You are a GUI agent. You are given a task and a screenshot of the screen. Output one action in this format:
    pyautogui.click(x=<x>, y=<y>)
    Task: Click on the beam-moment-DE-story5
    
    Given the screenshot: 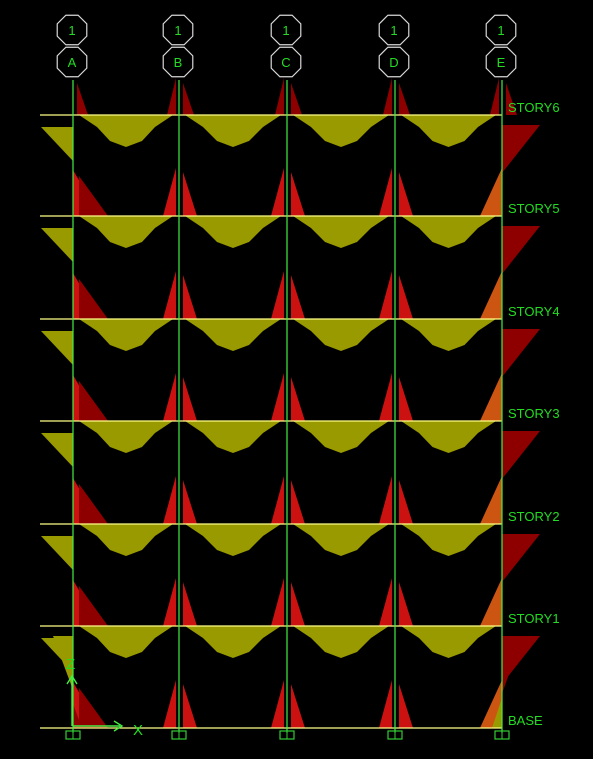 What is the action you would take?
    pyautogui.click(x=448, y=232)
    